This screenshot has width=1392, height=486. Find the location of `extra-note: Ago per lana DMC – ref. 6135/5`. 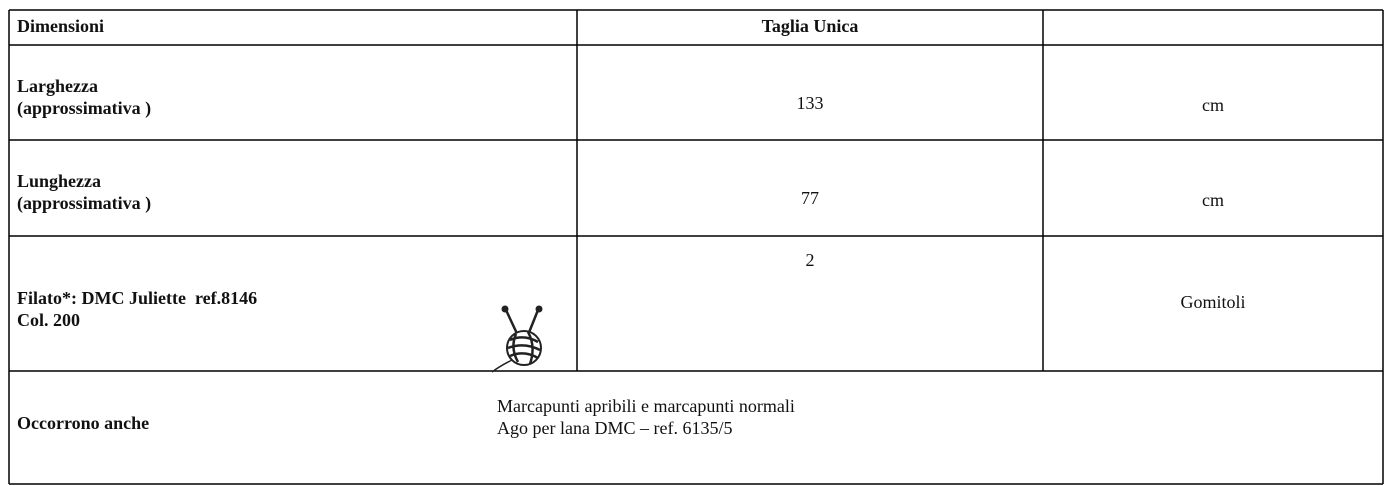

extra-note: Ago per lana DMC – ref. 6135/5 is located at coordinates (614, 428).